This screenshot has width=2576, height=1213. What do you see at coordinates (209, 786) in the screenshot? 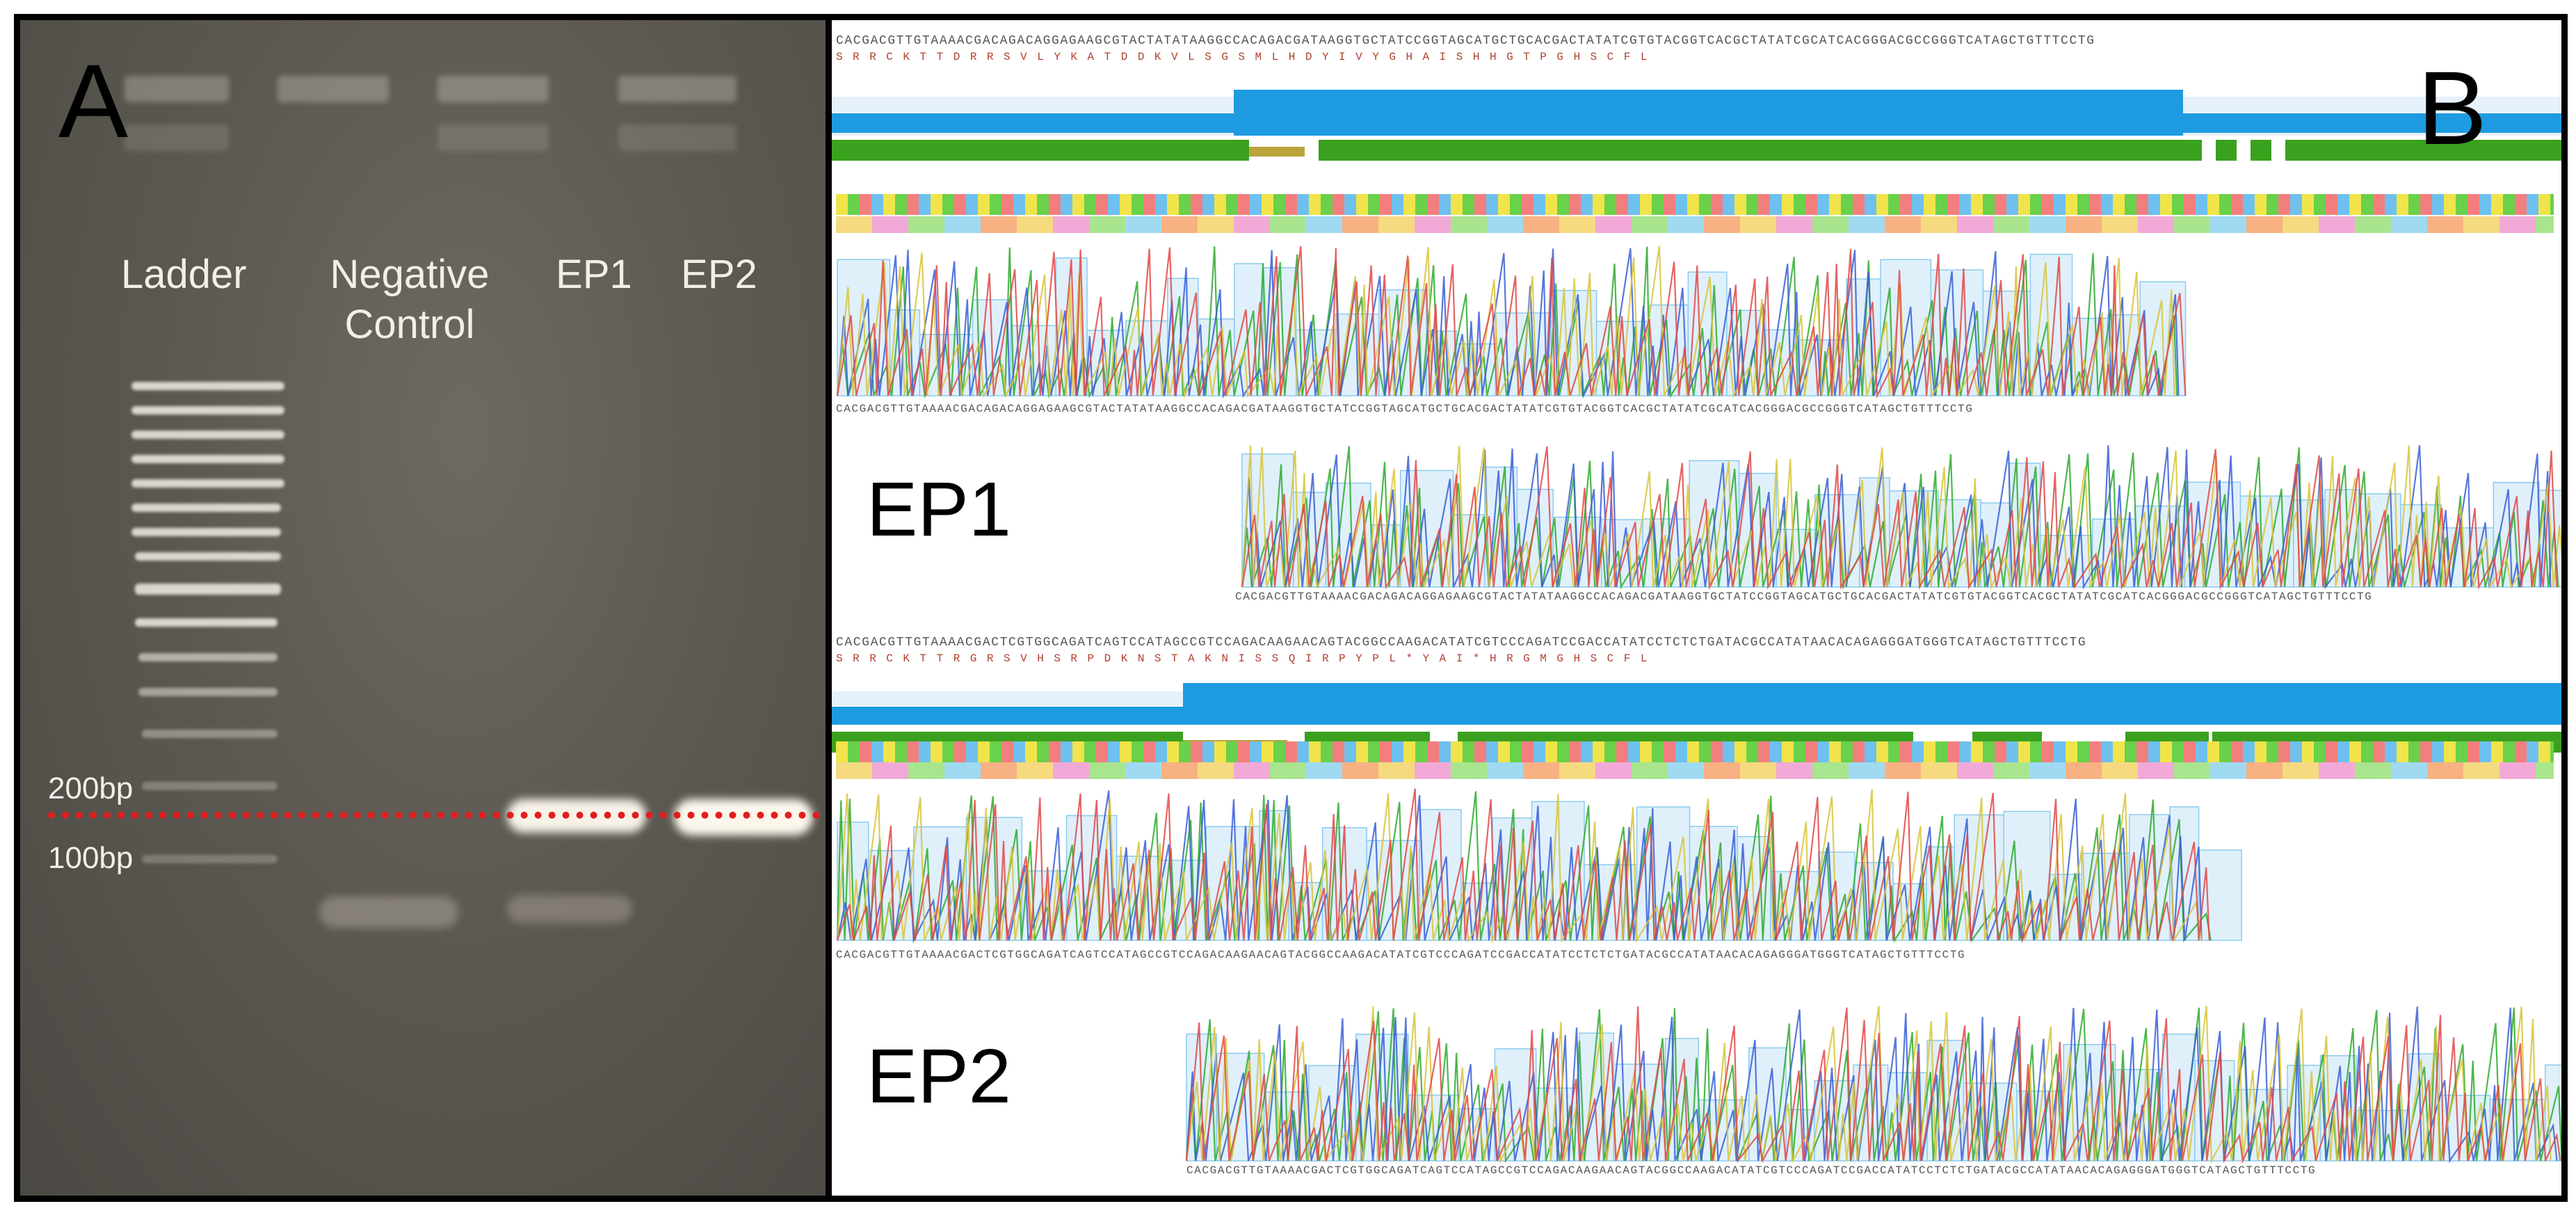
I see `ladder-band-200bp` at bounding box center [209, 786].